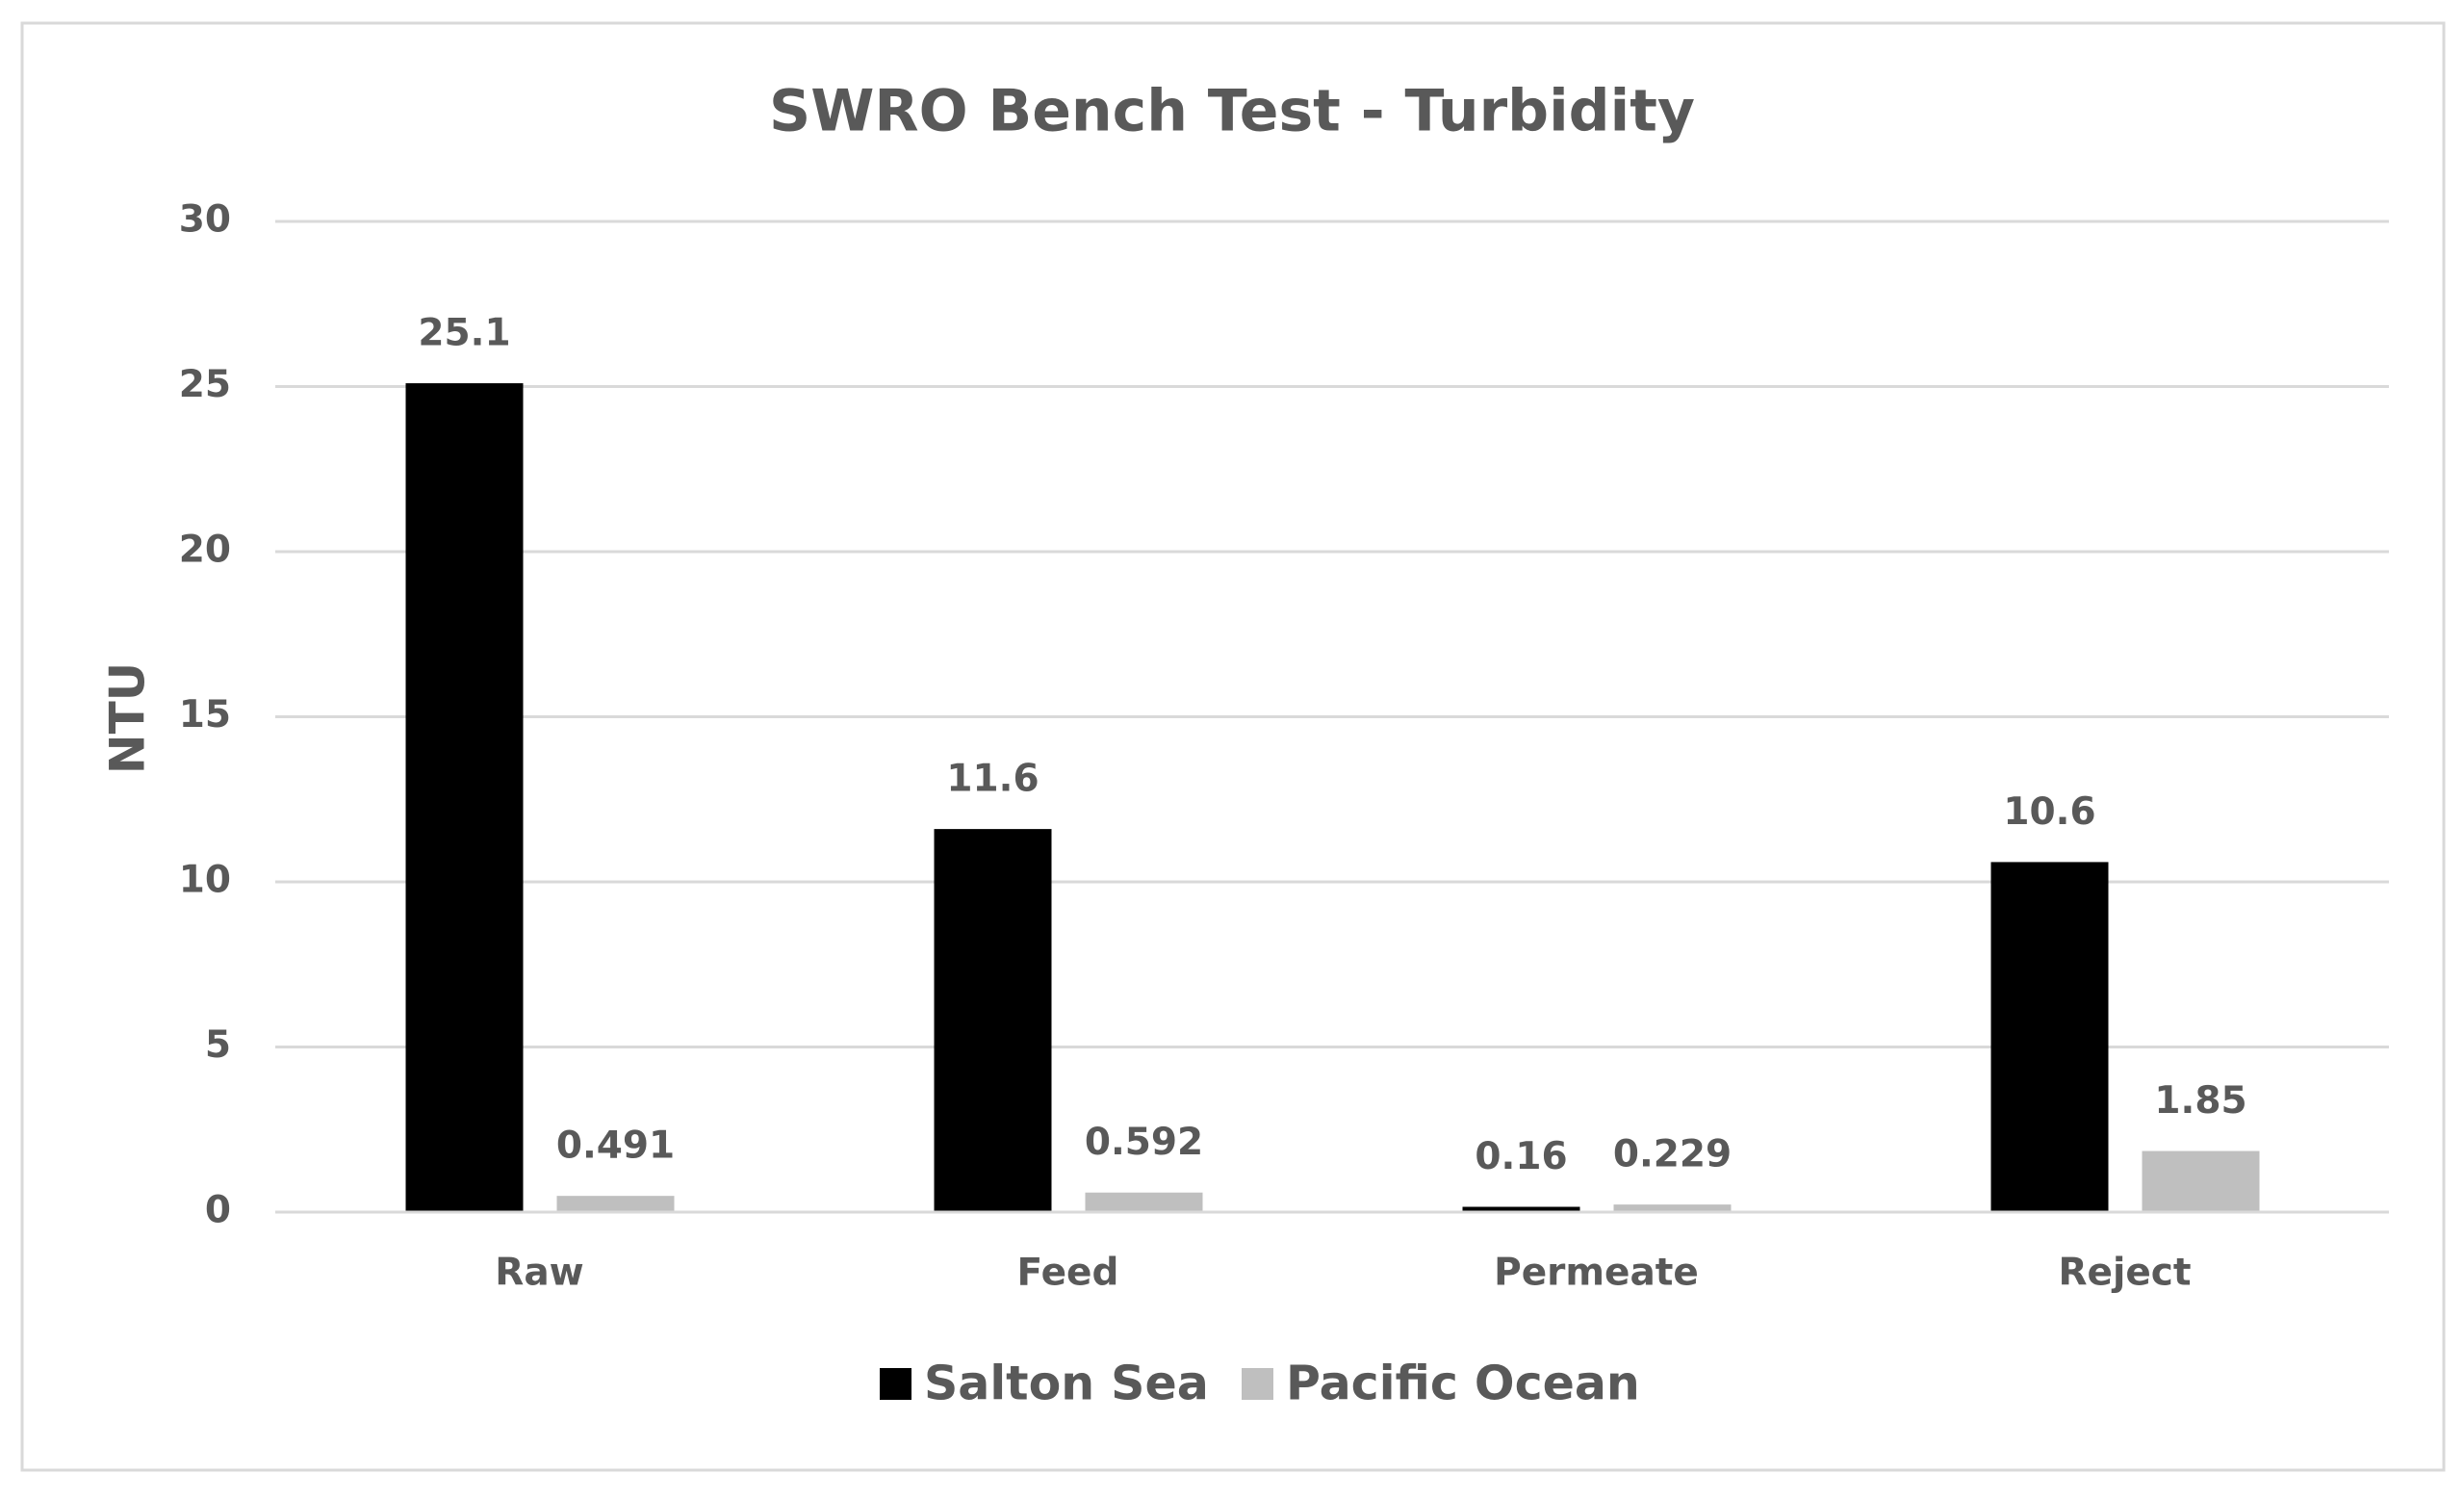 This screenshot has height=1499, width=2464. I want to click on data-label: 0.491, so click(615, 1146).